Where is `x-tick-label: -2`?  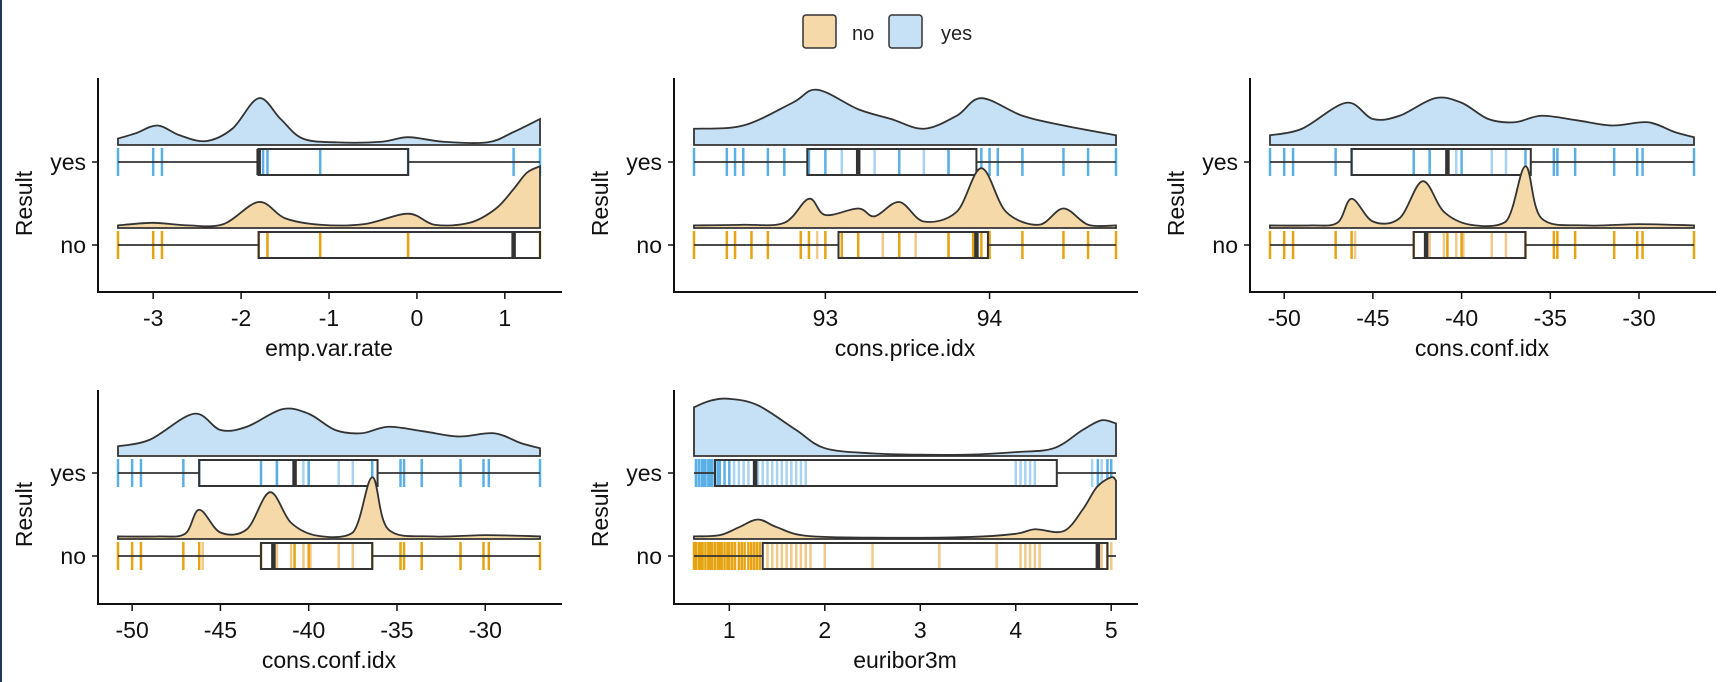
x-tick-label: -2 is located at coordinates (241, 318).